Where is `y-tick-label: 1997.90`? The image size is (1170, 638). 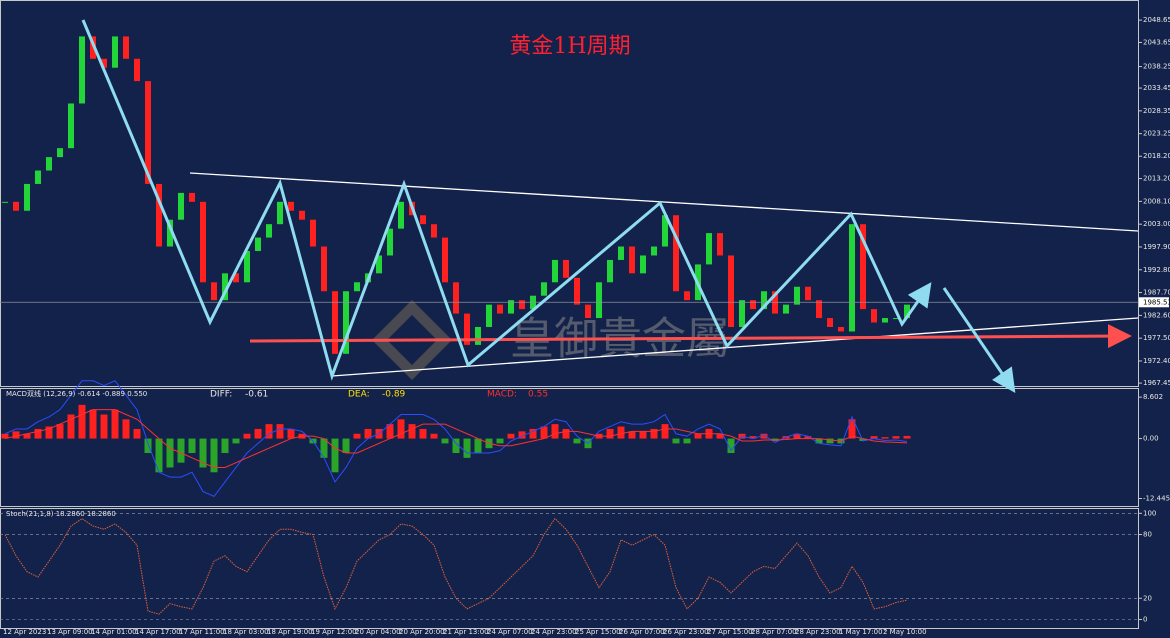 y-tick-label: 1997.90 is located at coordinates (1156, 247).